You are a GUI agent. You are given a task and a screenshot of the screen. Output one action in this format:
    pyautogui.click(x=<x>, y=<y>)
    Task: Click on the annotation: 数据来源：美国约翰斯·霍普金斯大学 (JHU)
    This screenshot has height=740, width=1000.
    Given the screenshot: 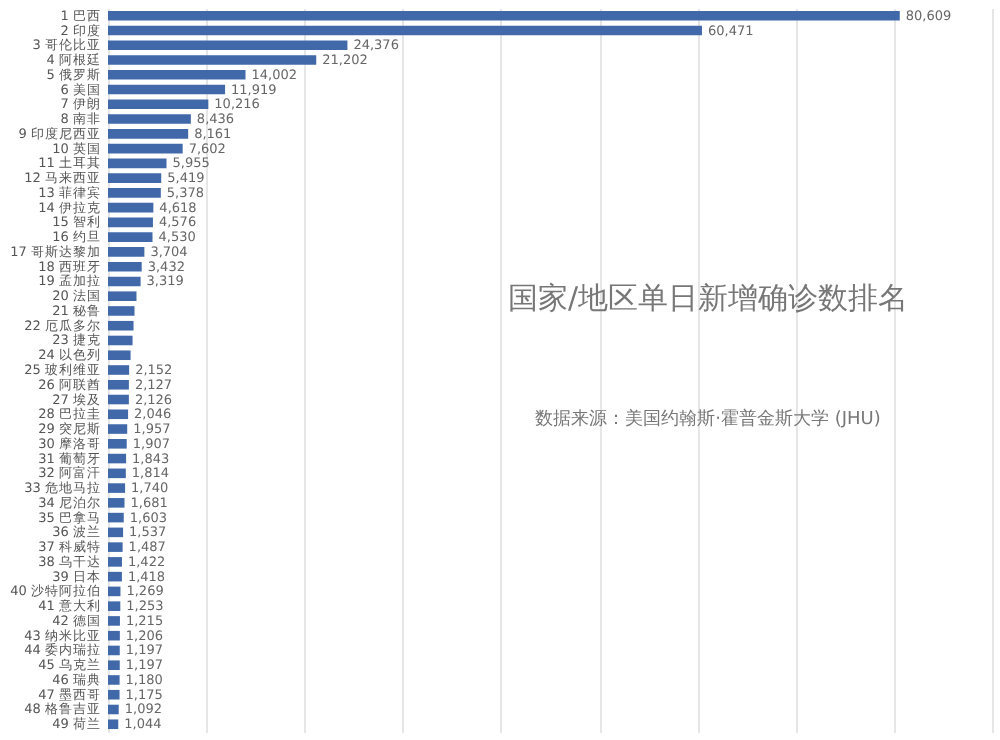 What is the action you would take?
    pyautogui.click(x=708, y=419)
    